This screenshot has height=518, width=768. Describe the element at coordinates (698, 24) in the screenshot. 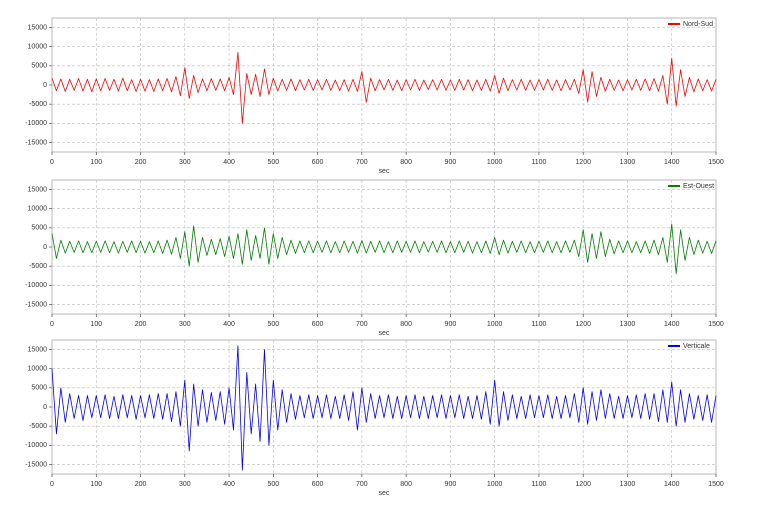

I see `legend-label: Nord-Sud` at that location.